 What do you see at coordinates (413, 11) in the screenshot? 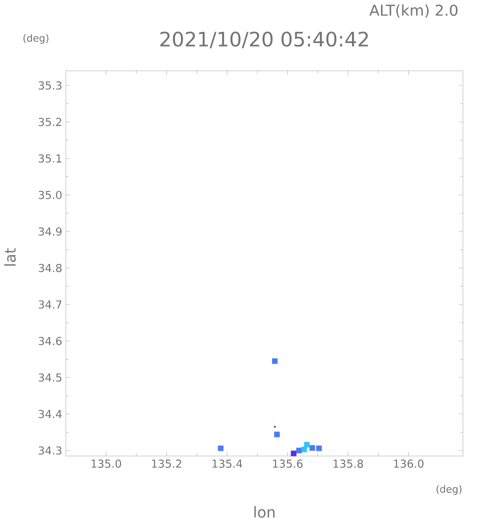
I see `chart-subtitle: ALT(km) 2.0` at bounding box center [413, 11].